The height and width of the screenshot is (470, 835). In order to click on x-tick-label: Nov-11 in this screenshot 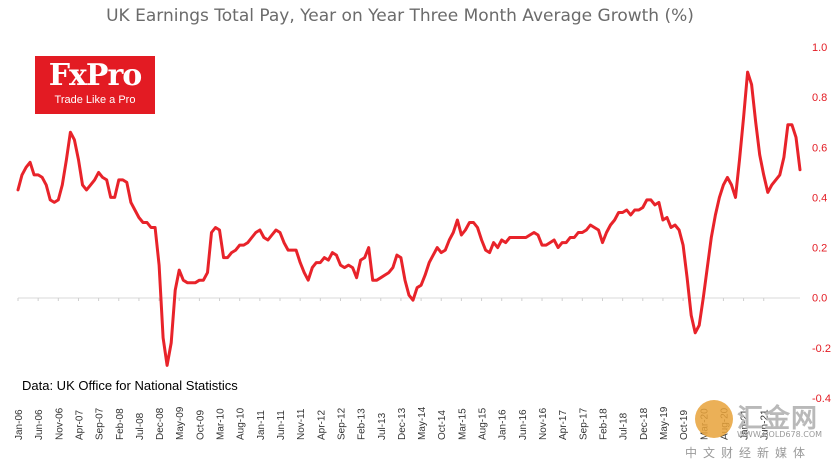, I will do `click(301, 424)`.